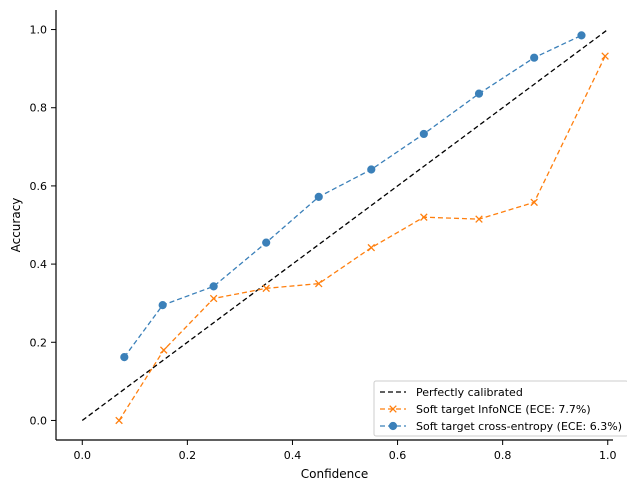 Image resolution: width=627 pixels, height=481 pixels. What do you see at coordinates (39, 420) in the screenshot?
I see `y-tick-label: 0.0` at bounding box center [39, 420].